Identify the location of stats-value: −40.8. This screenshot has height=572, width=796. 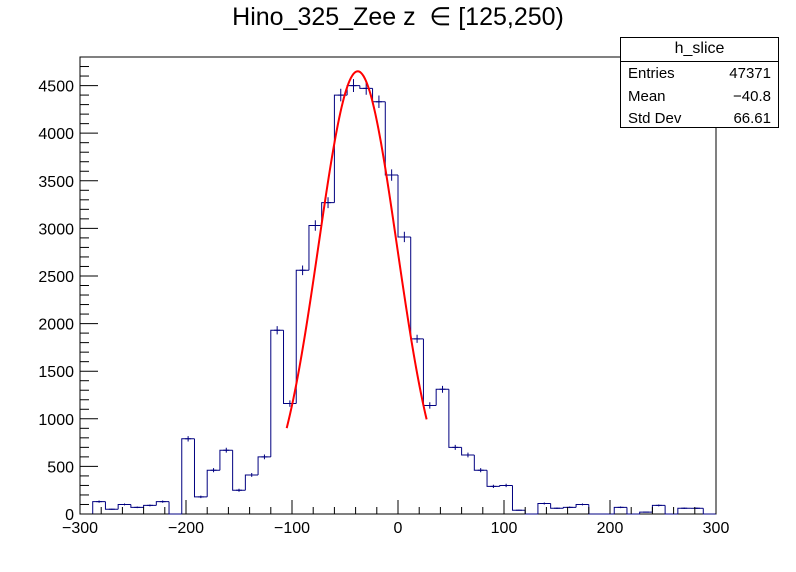
(752, 96).